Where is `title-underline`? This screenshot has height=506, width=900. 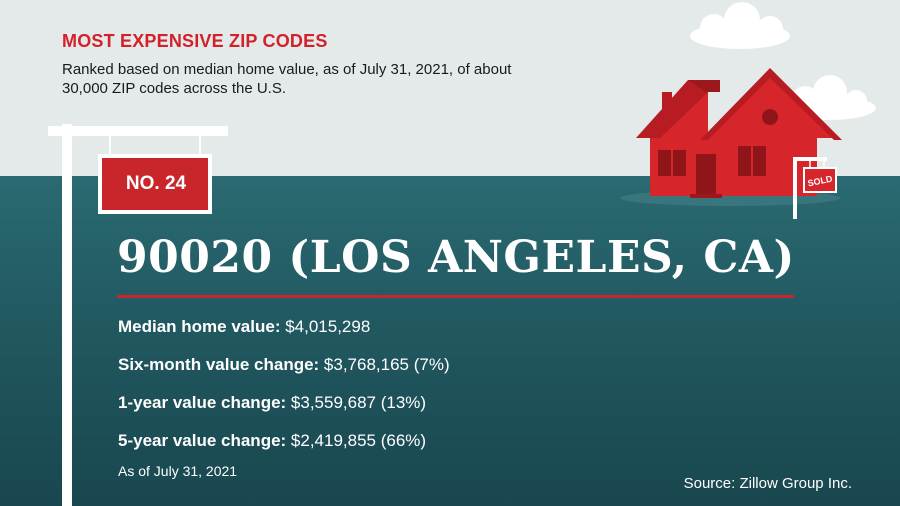
title-underline is located at coordinates (455, 296).